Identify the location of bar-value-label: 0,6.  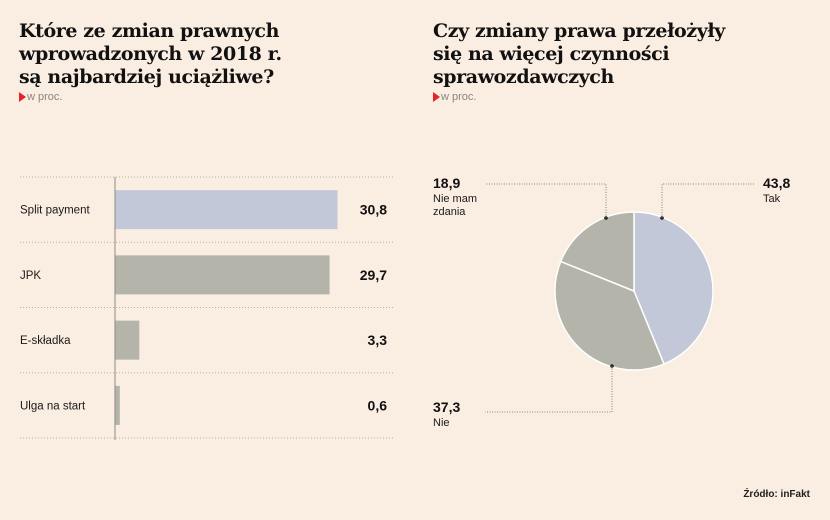
(378, 405).